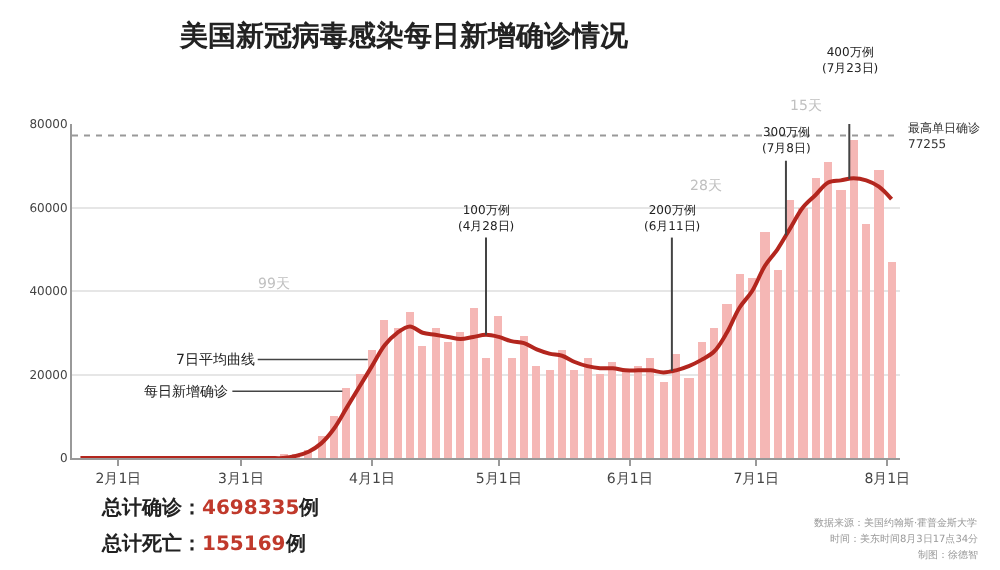  I want to click on text: 总计确诊：4698335例, so click(210, 508).